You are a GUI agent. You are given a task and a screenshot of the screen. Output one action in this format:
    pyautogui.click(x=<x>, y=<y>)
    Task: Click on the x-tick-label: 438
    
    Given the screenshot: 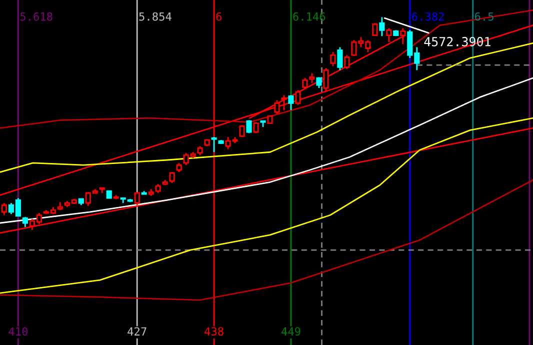 What is the action you would take?
    pyautogui.click(x=214, y=331)
    